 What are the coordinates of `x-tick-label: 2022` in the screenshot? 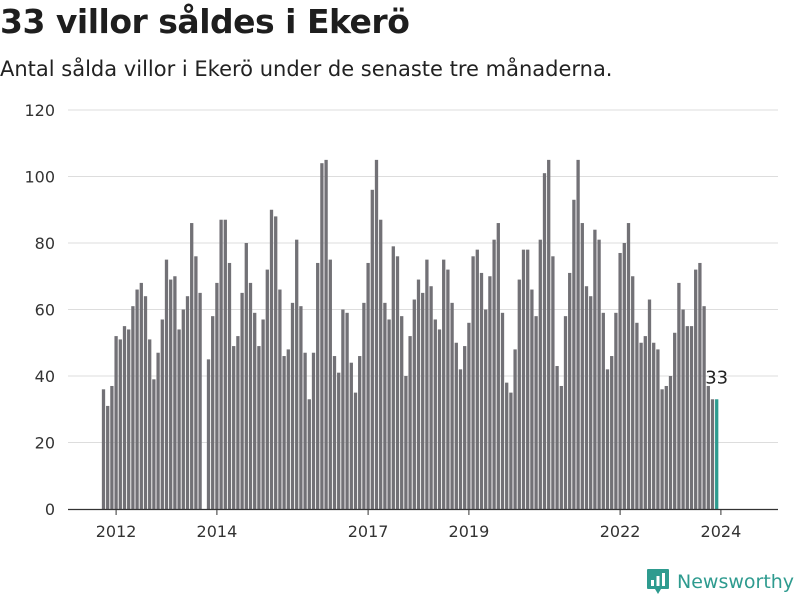 It's located at (620, 531).